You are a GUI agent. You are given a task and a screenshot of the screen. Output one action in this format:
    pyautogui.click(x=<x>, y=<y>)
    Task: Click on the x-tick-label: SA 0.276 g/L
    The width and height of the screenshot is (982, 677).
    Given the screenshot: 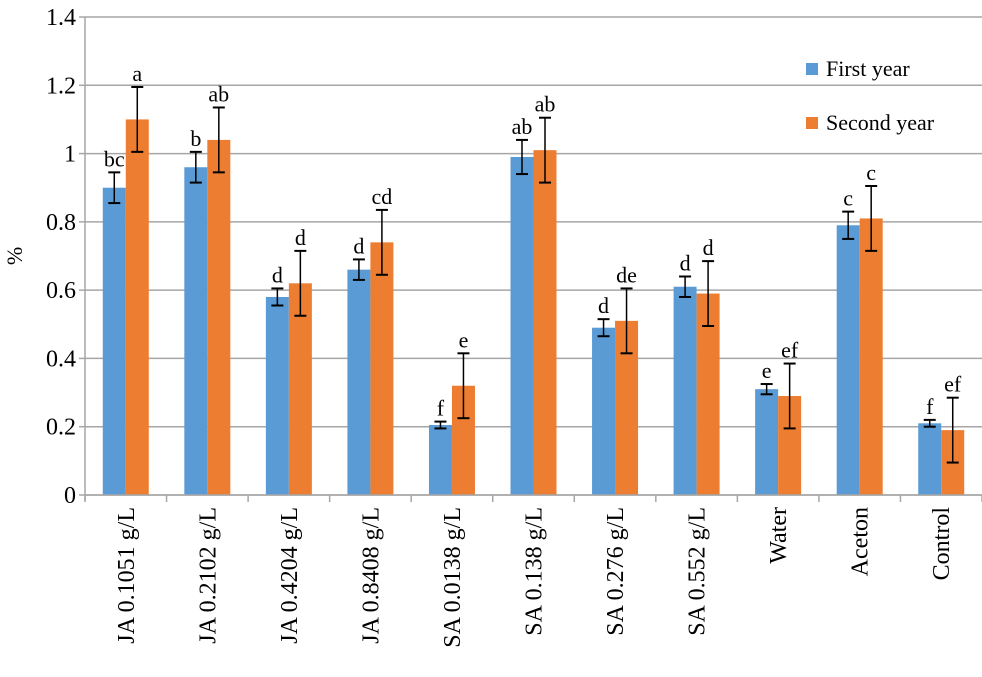 What is the action you would take?
    pyautogui.click(x=616, y=571)
    